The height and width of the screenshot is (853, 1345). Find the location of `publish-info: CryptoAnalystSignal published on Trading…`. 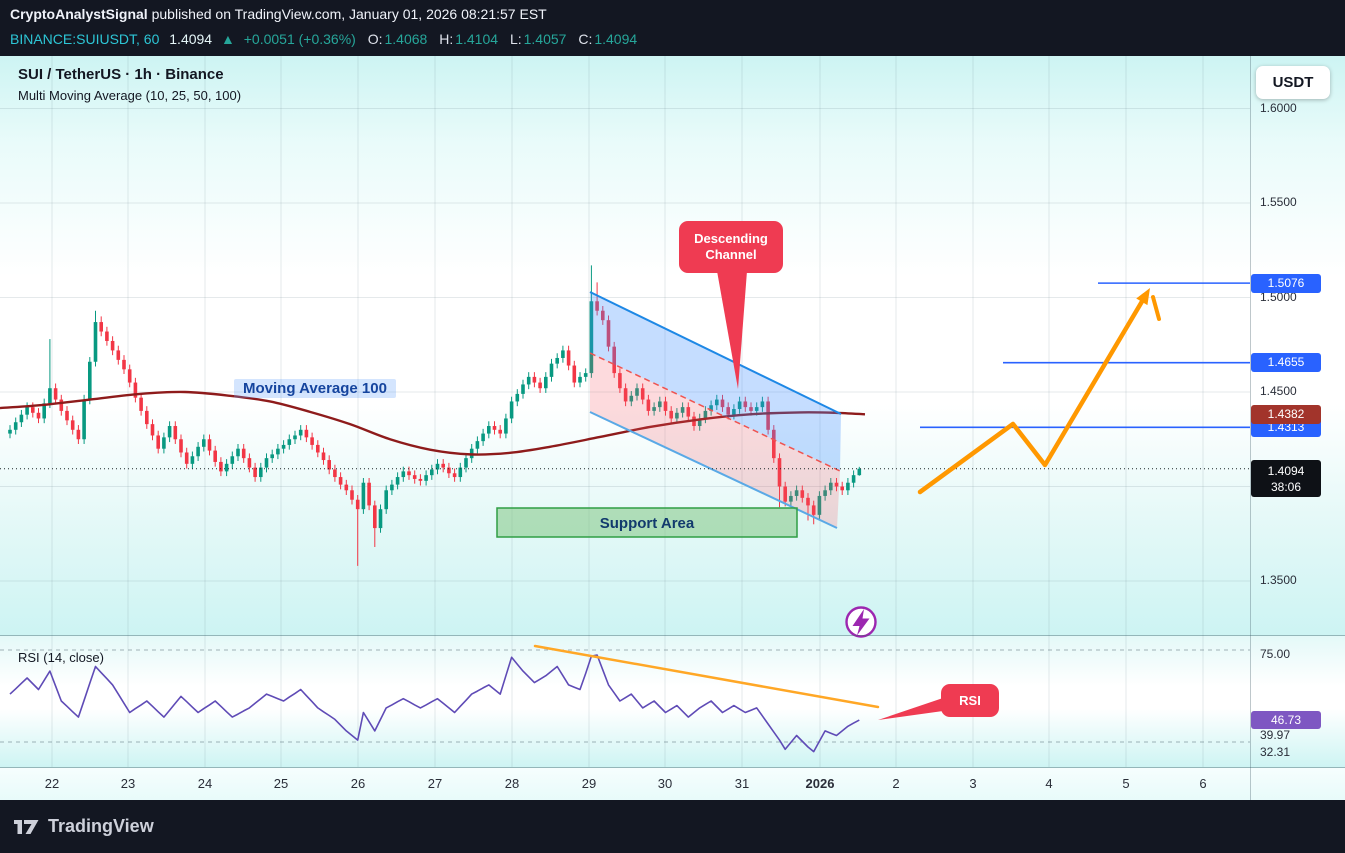

publish-info: CryptoAnalystSignal published on Trading… is located at coordinates (278, 14).